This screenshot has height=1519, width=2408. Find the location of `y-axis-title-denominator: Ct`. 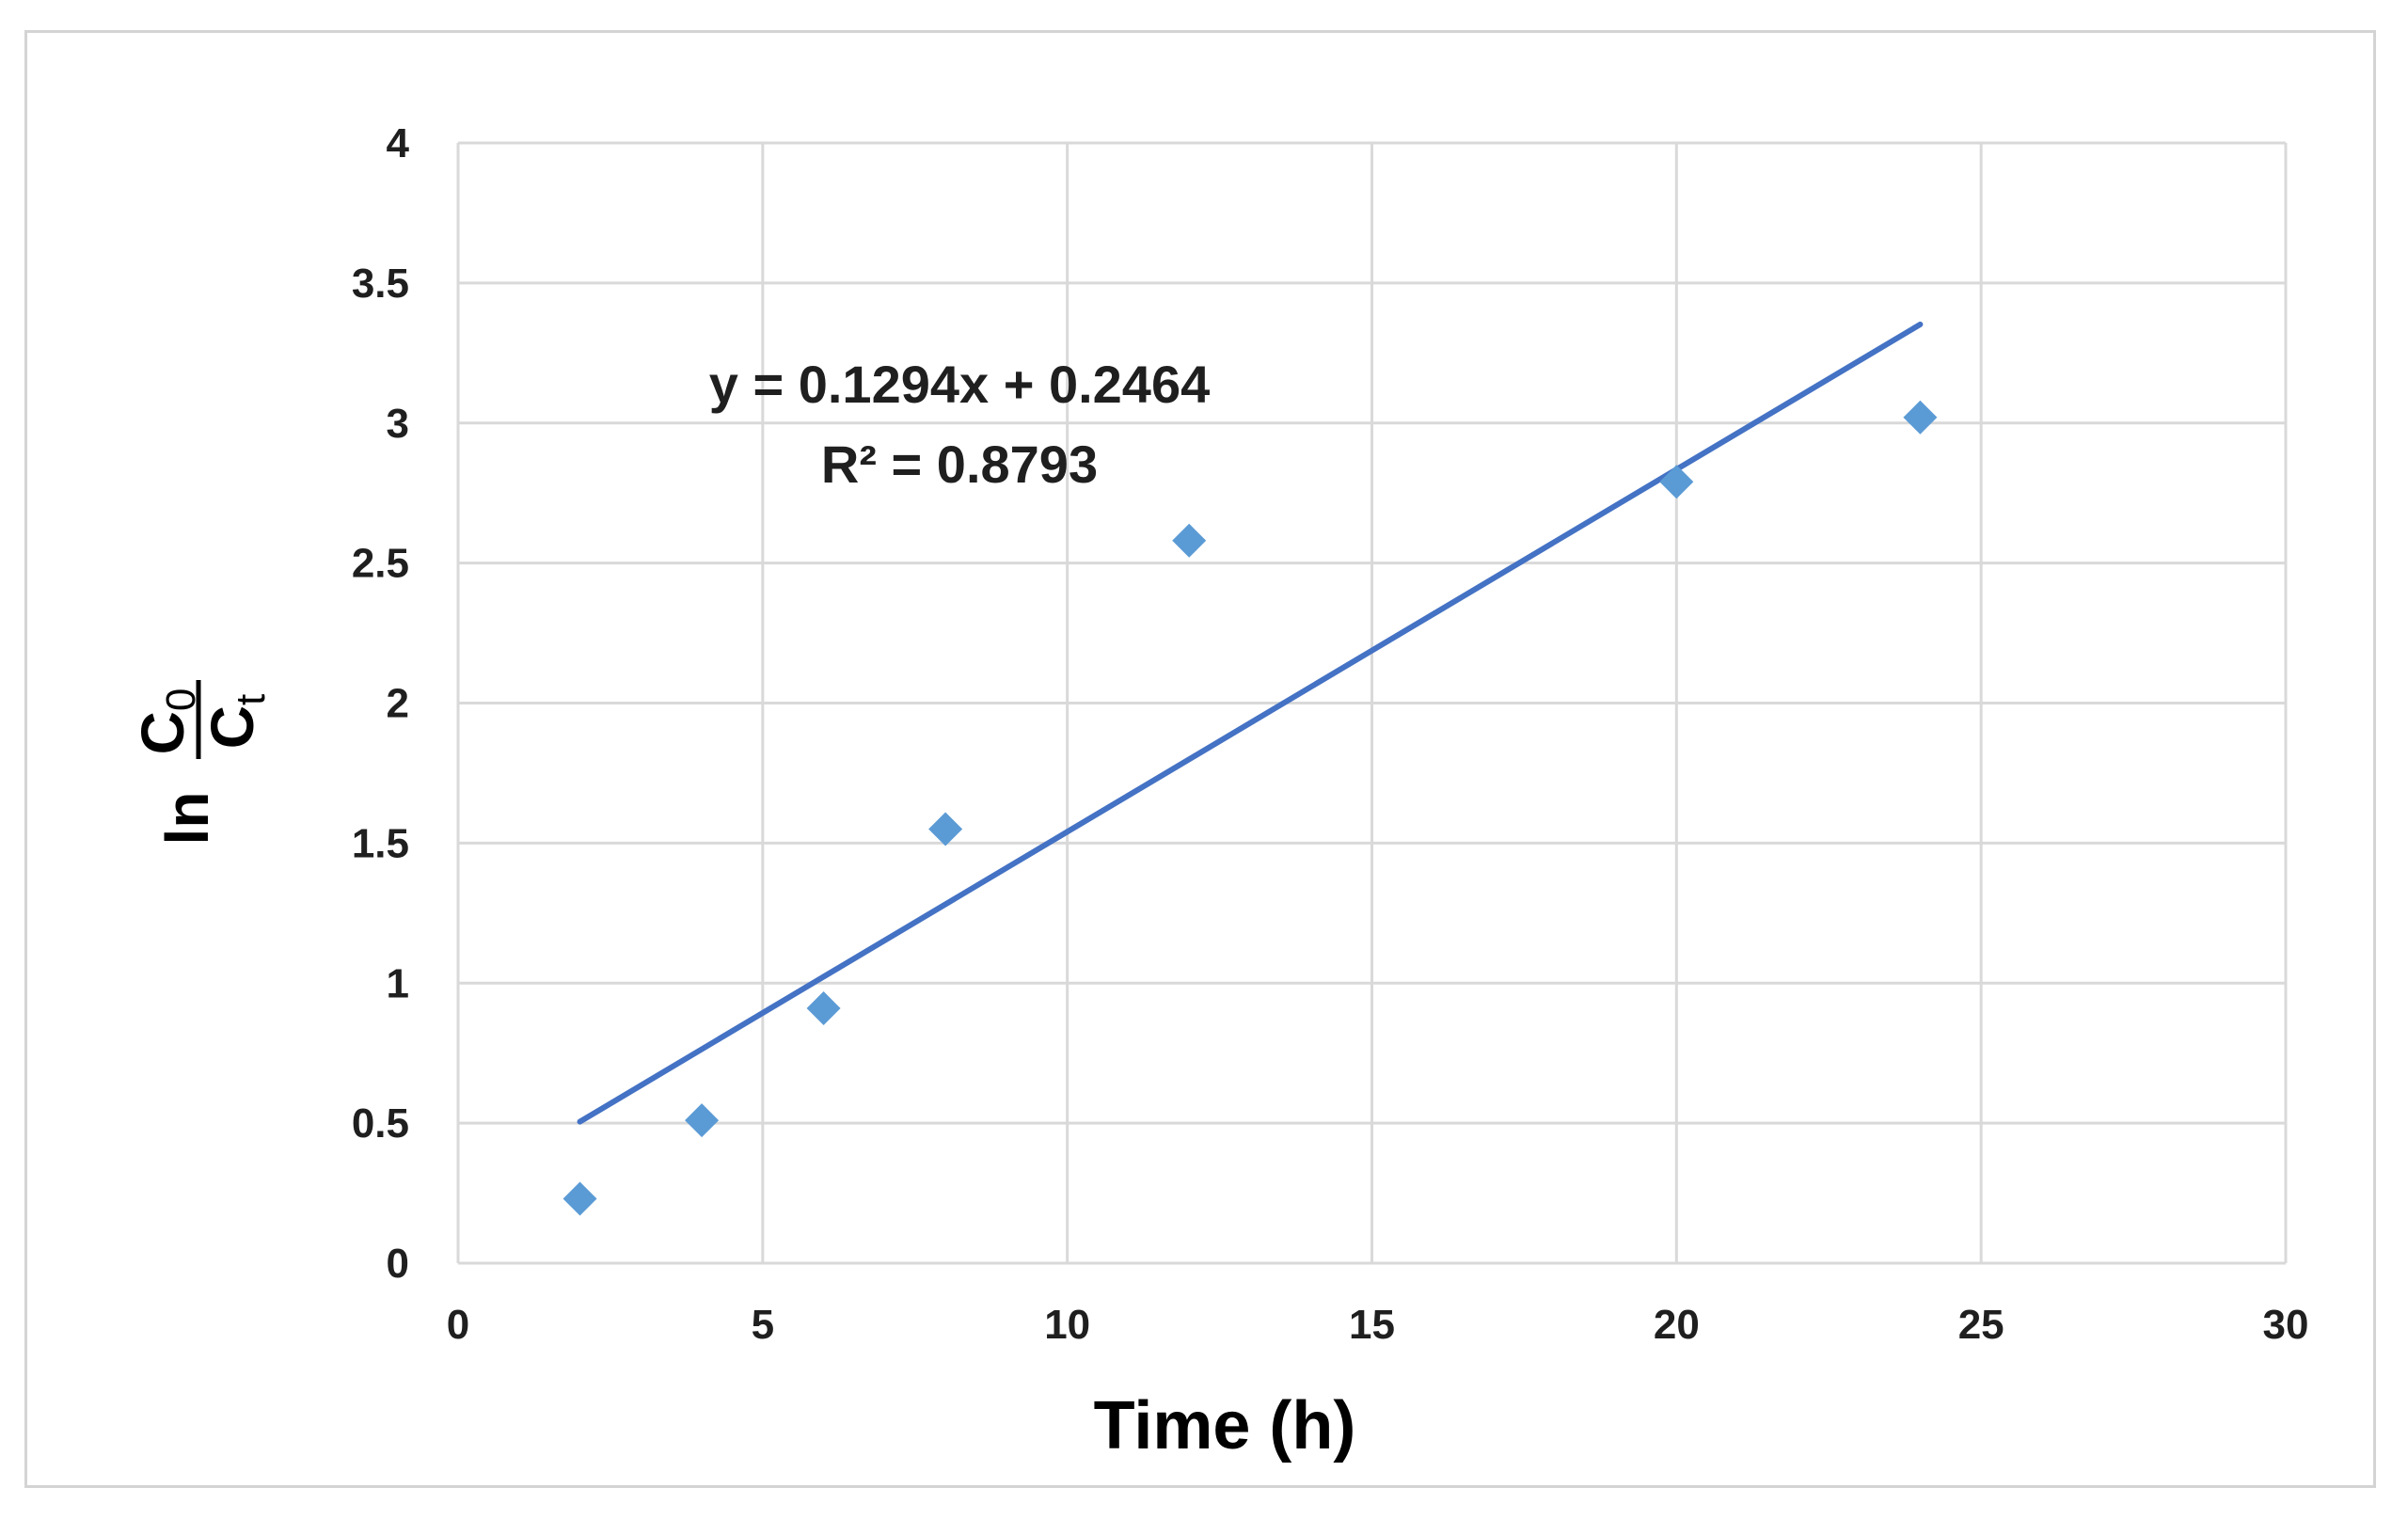

y-axis-title-denominator: Ct is located at coordinates (236, 721).